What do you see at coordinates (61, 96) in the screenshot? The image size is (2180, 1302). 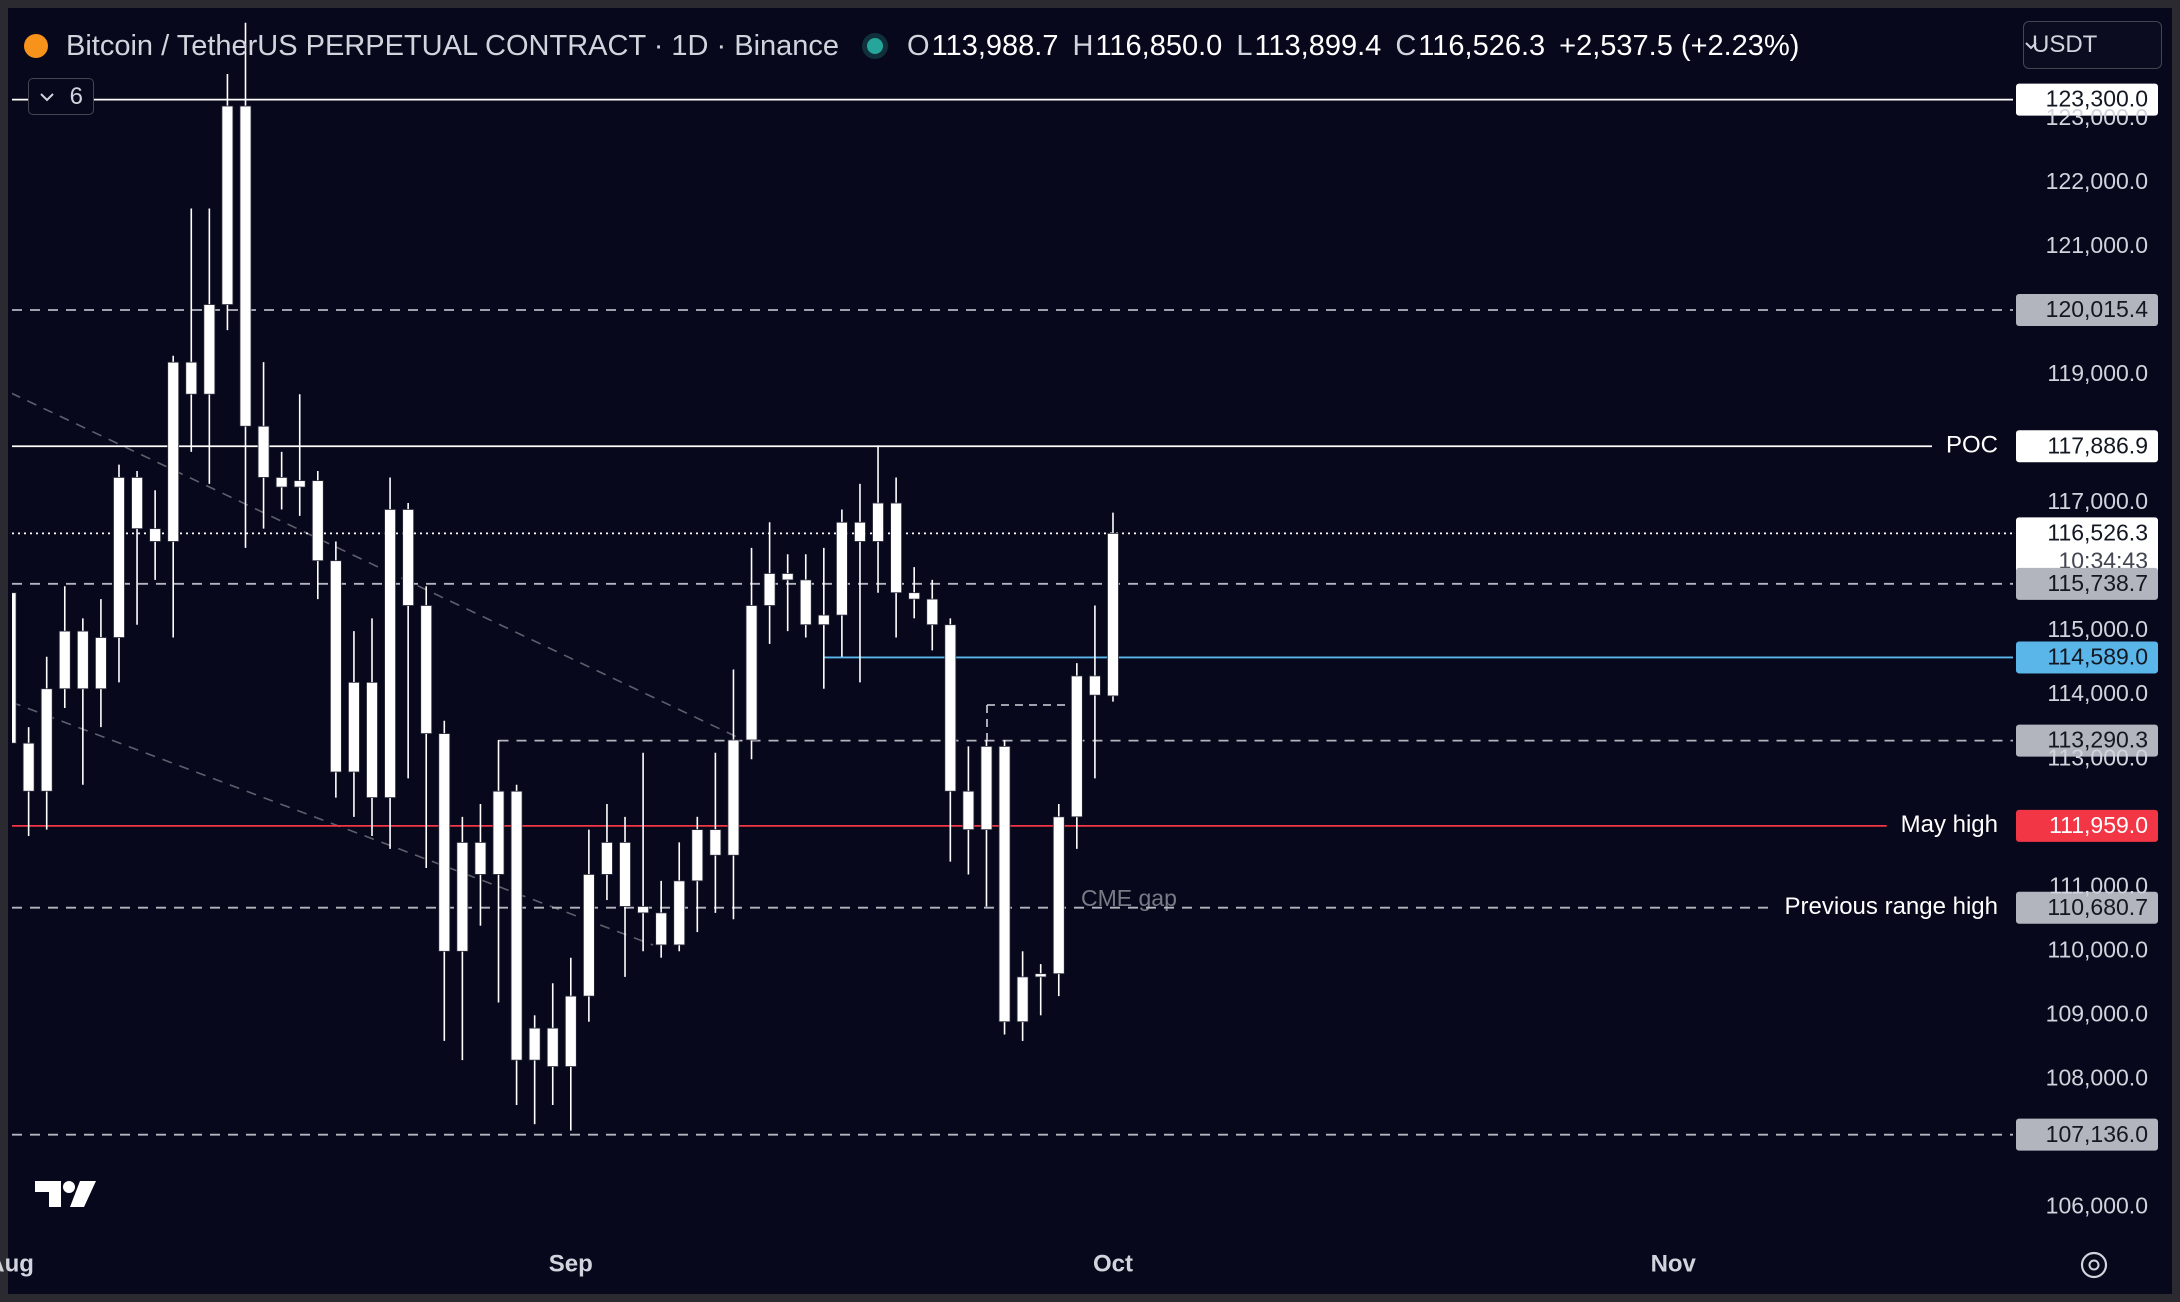 I see `indicators-toggle: 6` at bounding box center [61, 96].